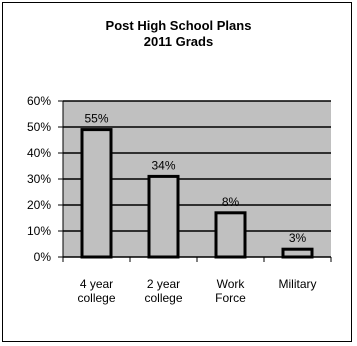  Describe the element at coordinates (39, 101) in the screenshot. I see `y-tick-label: 60%` at that location.